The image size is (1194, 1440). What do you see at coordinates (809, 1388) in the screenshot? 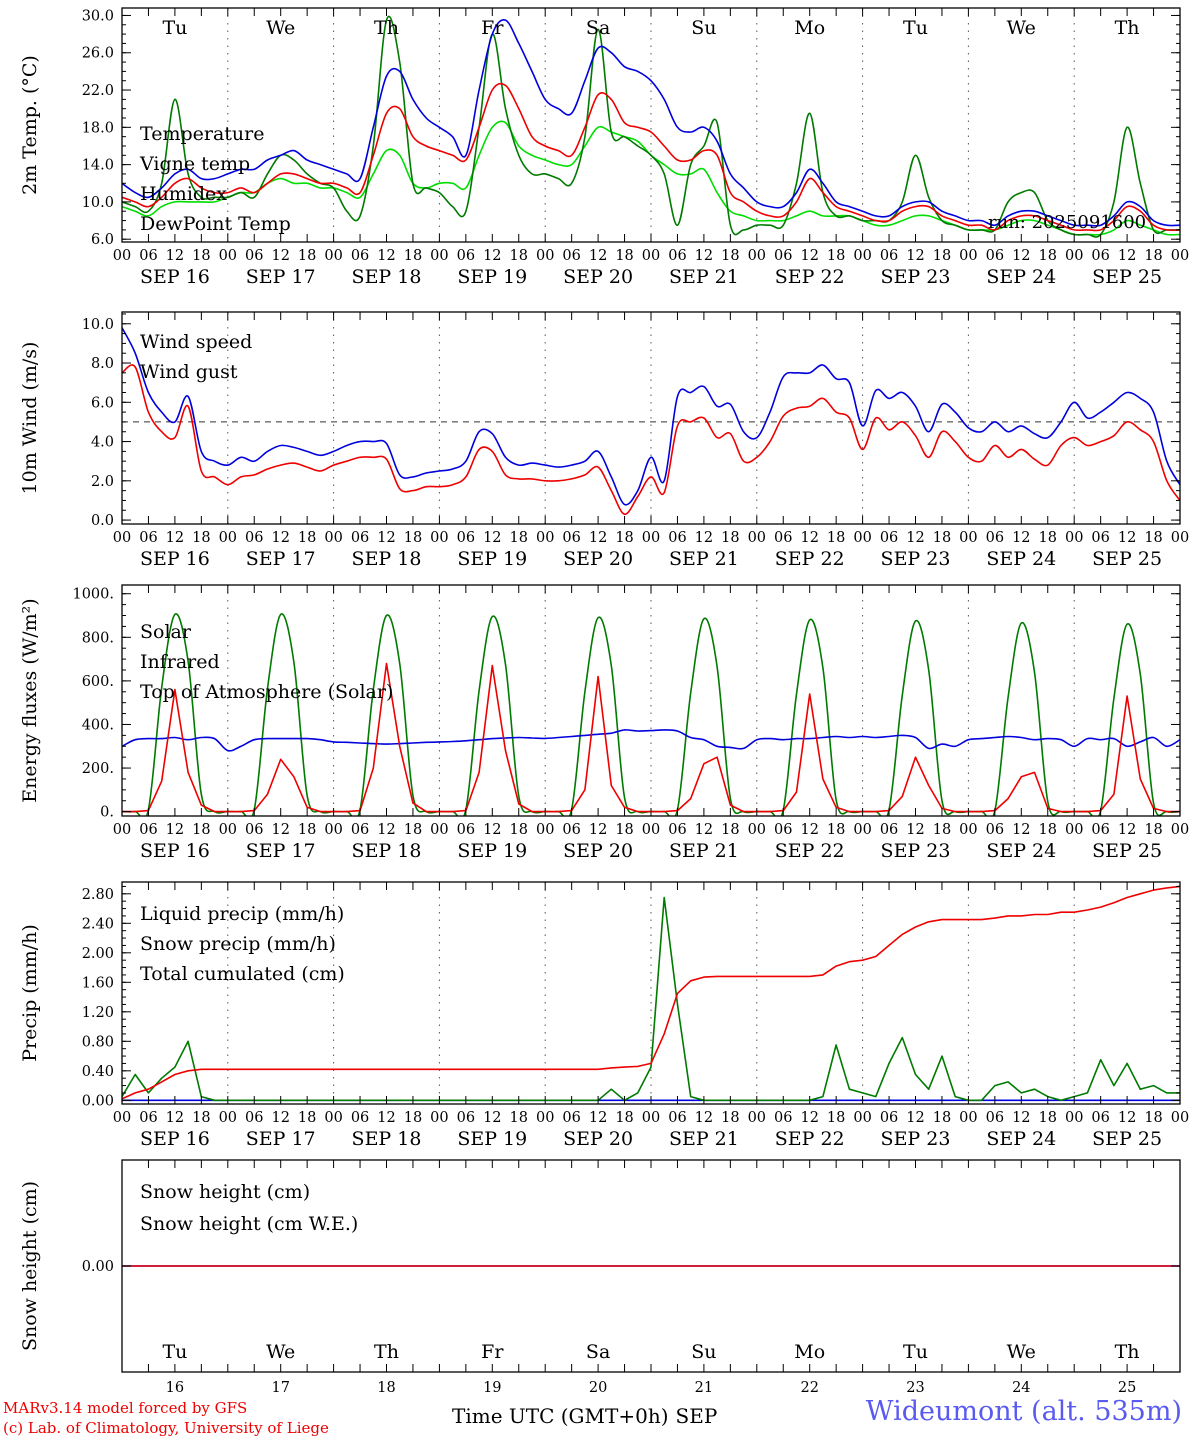
I see `svg-text: 22` at bounding box center [809, 1388].